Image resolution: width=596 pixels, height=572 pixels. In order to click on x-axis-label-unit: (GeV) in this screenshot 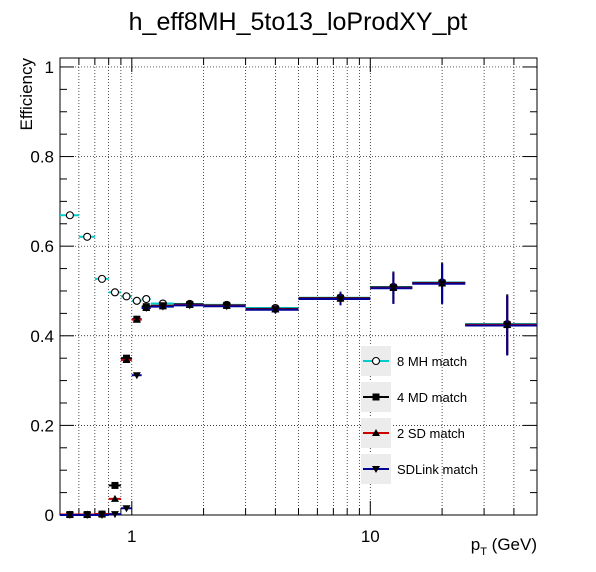, I will do `click(512, 544)`.